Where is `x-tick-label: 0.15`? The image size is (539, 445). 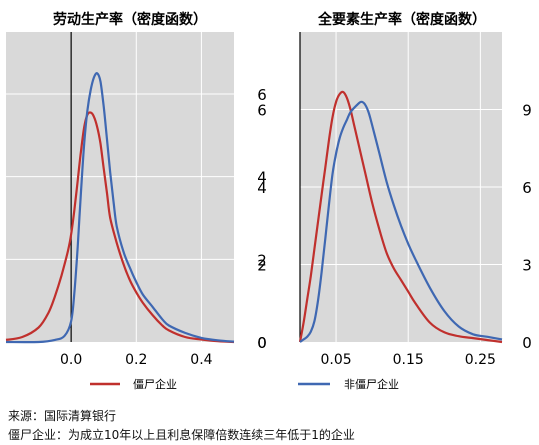 x-tick-label: 0.15 is located at coordinates (408, 360).